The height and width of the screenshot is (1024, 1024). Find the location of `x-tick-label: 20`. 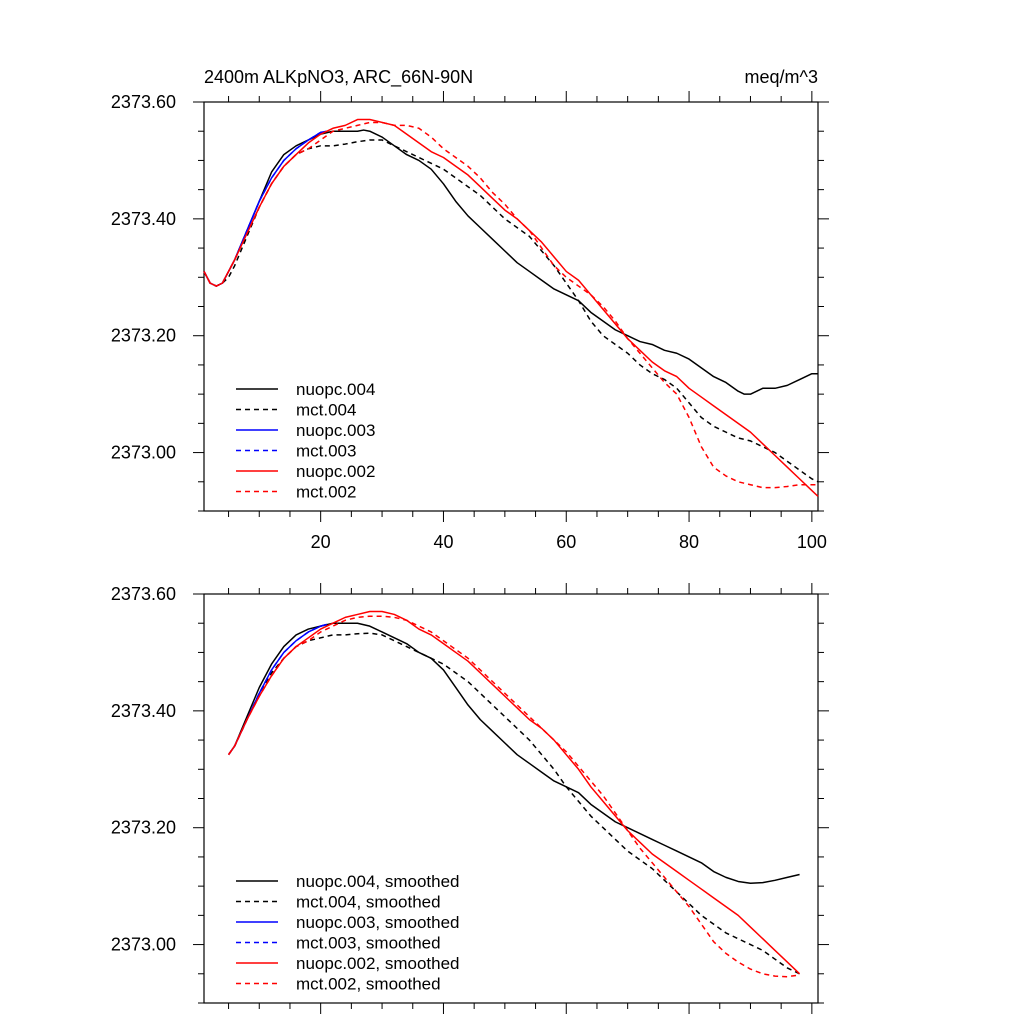

x-tick-label: 20 is located at coordinates (321, 542).